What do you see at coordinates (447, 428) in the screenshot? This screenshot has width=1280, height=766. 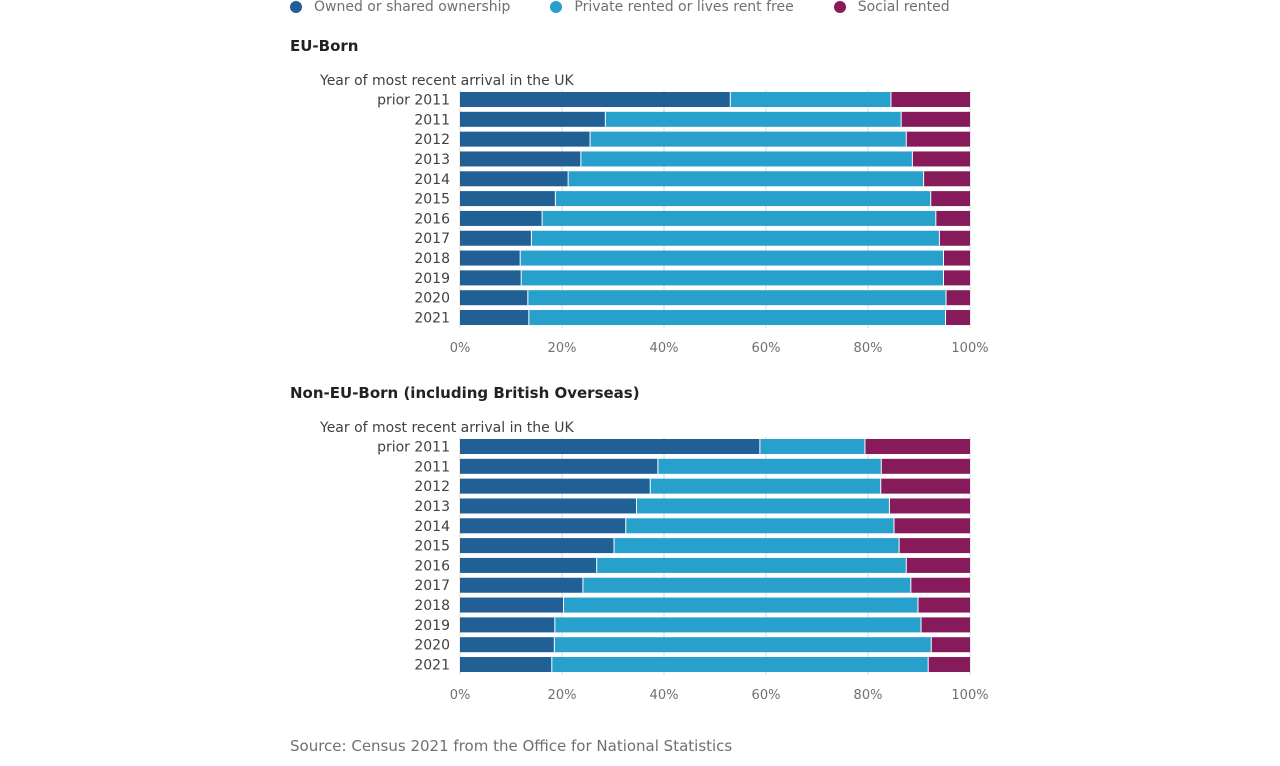 I see `non-eu-born-y-axis-title: Year of most recent arrival in the UK` at bounding box center [447, 428].